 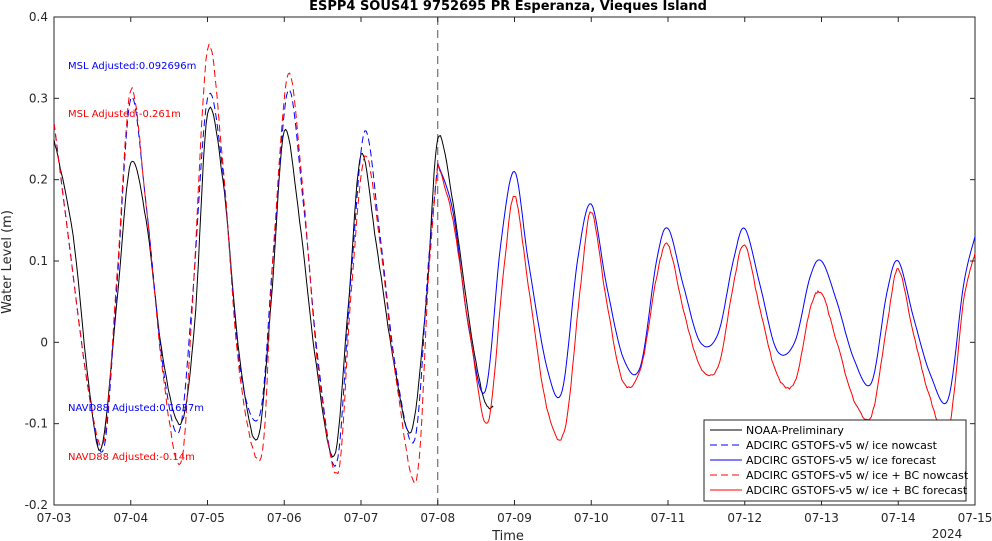 I want to click on x-tick-label: 07-07, so click(x=361, y=518).